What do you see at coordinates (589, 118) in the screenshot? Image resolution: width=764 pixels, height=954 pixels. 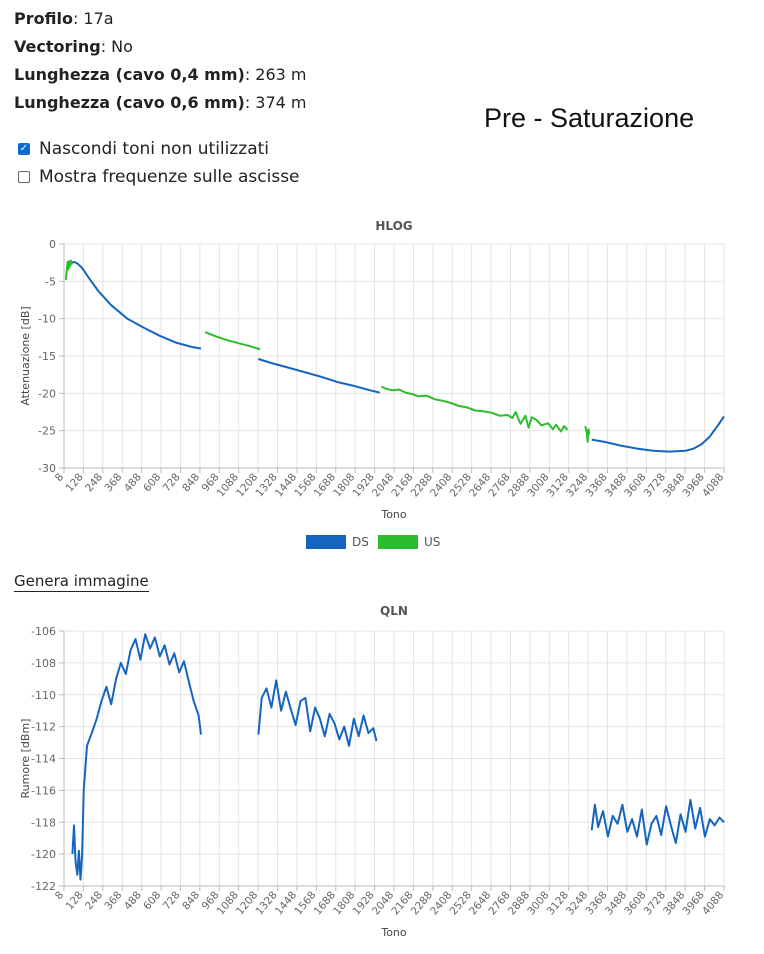 I see `annotation-text: Pre - Saturazione` at bounding box center [589, 118].